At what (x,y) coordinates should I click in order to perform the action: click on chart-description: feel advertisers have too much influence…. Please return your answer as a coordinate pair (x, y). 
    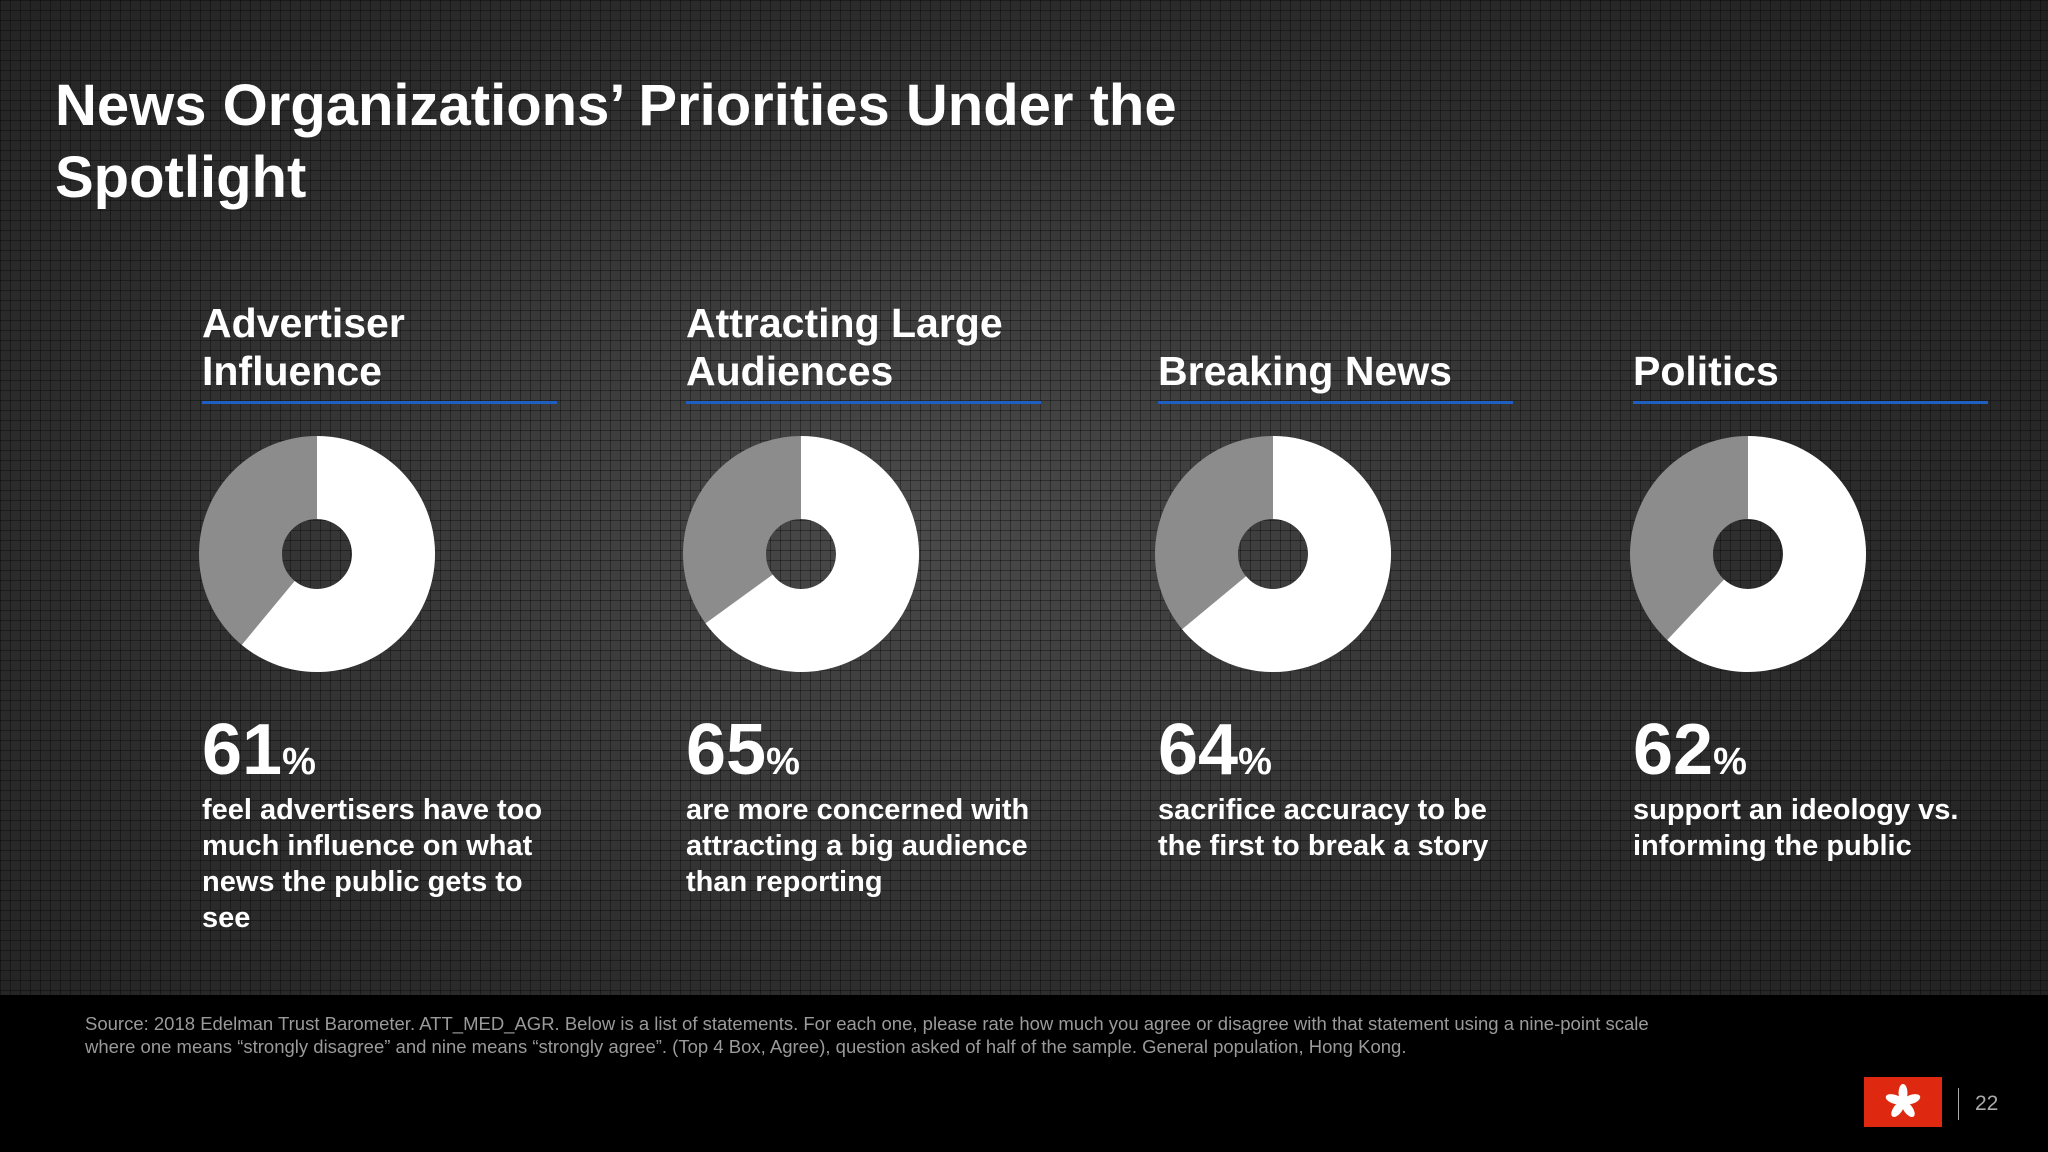
    Looking at the image, I should click on (372, 864).